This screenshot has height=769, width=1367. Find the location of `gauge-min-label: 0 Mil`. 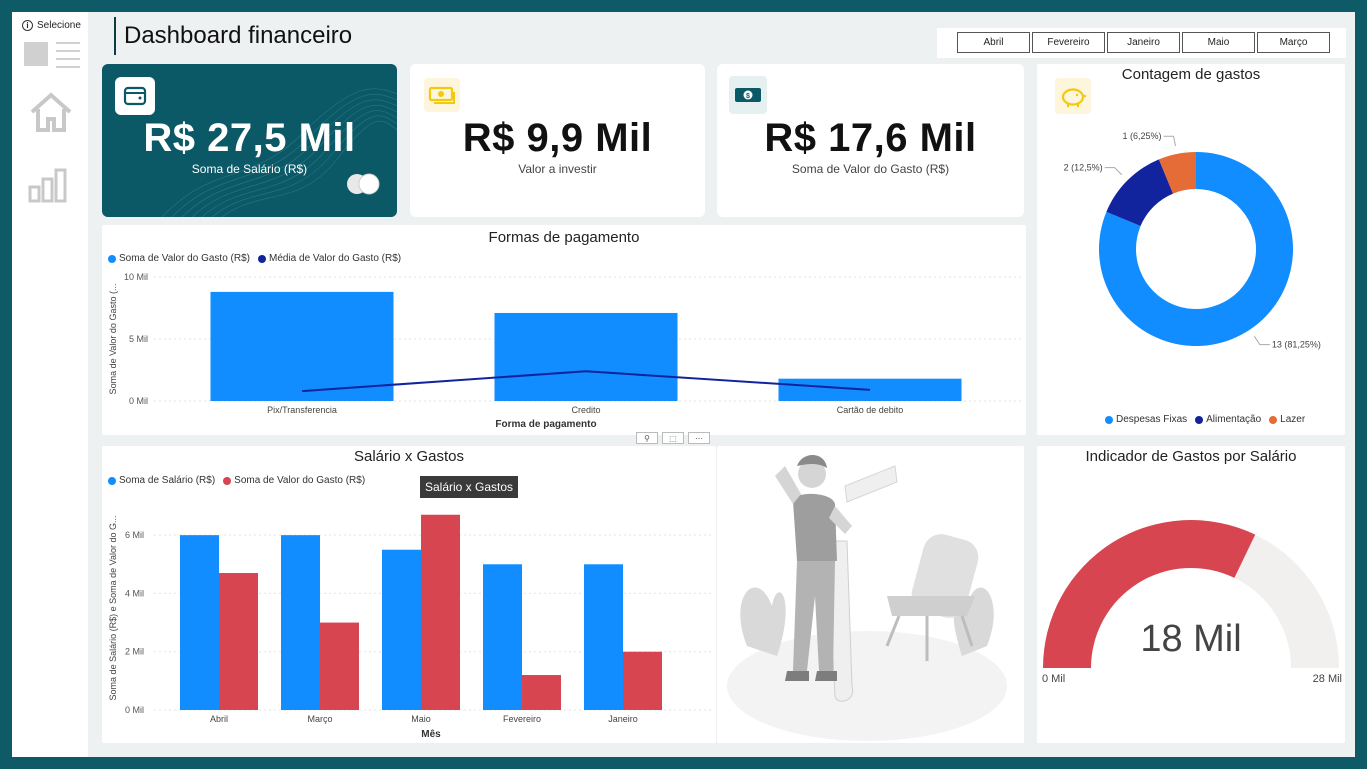

gauge-min-label: 0 Mil is located at coordinates (1053, 679).